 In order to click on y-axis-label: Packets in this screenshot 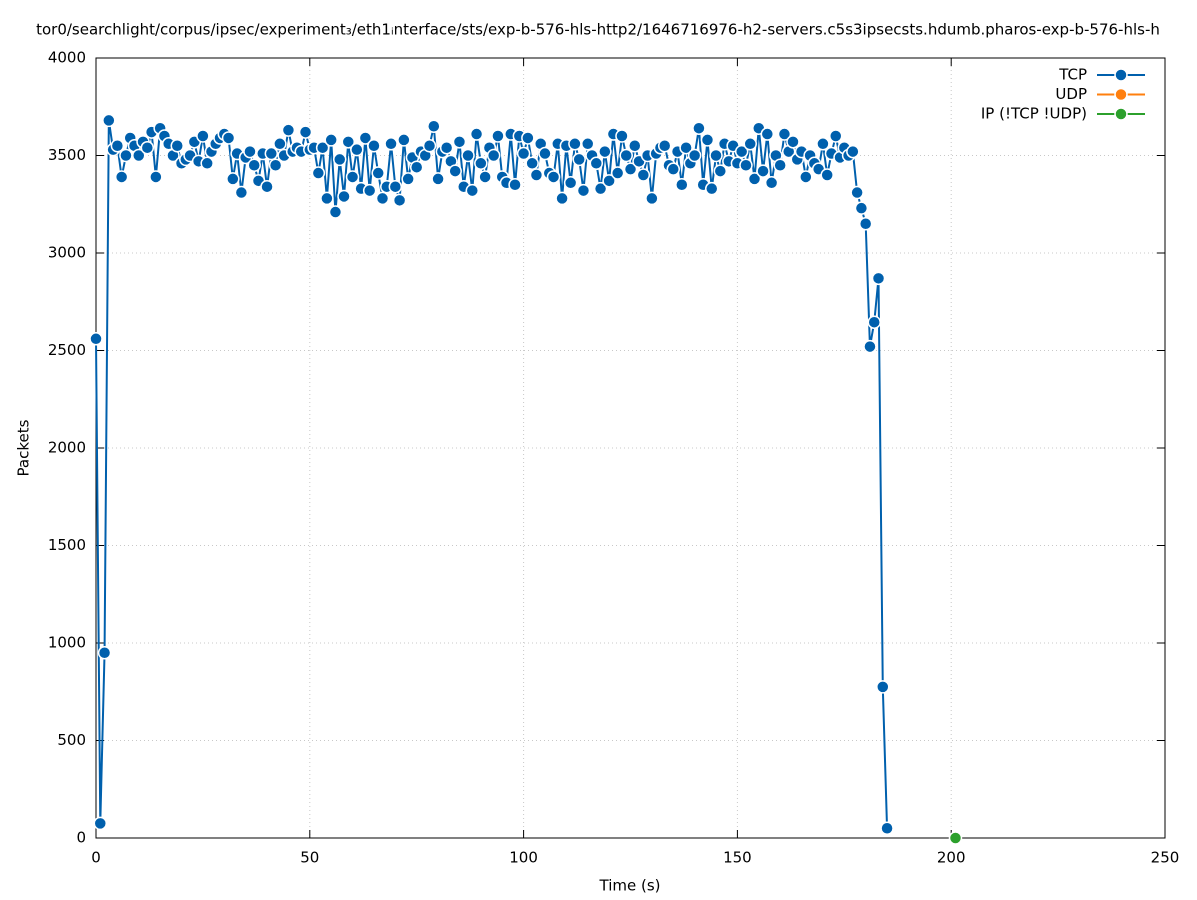, I will do `click(24, 447)`.